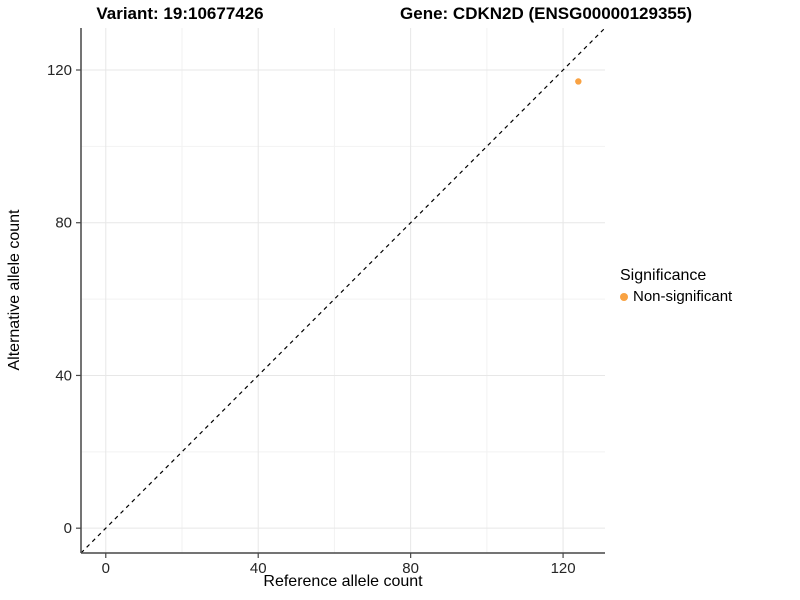  I want to click on x-tick-label: 80, so click(410, 568).